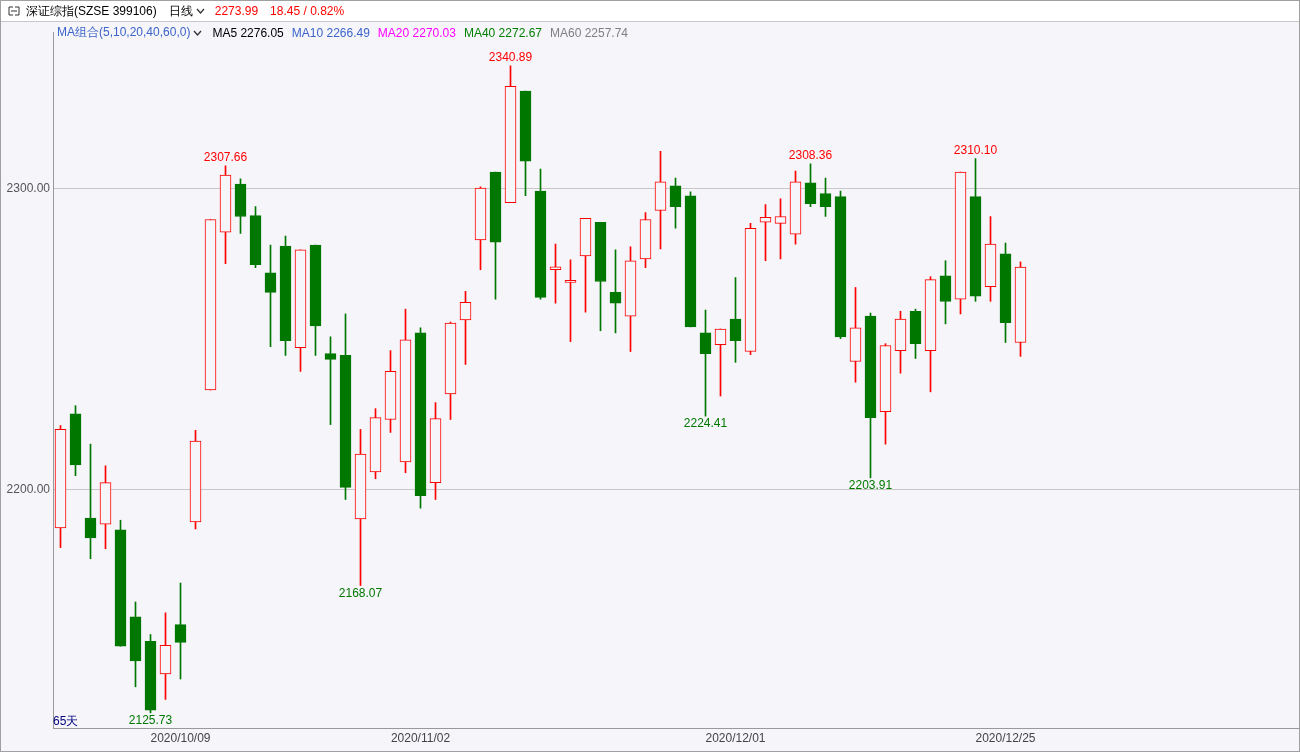  I want to click on text: 18.45 / 0.82%, so click(307, 11).